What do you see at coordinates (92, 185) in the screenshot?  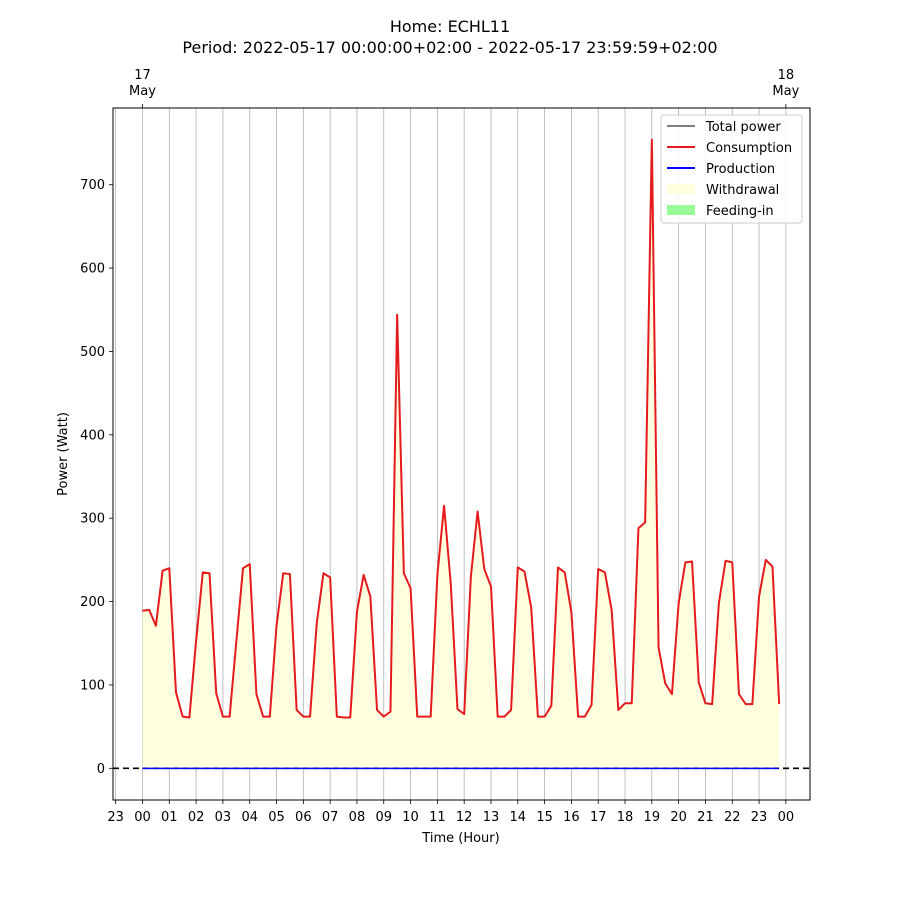 I see `y-tick-label: 700` at bounding box center [92, 185].